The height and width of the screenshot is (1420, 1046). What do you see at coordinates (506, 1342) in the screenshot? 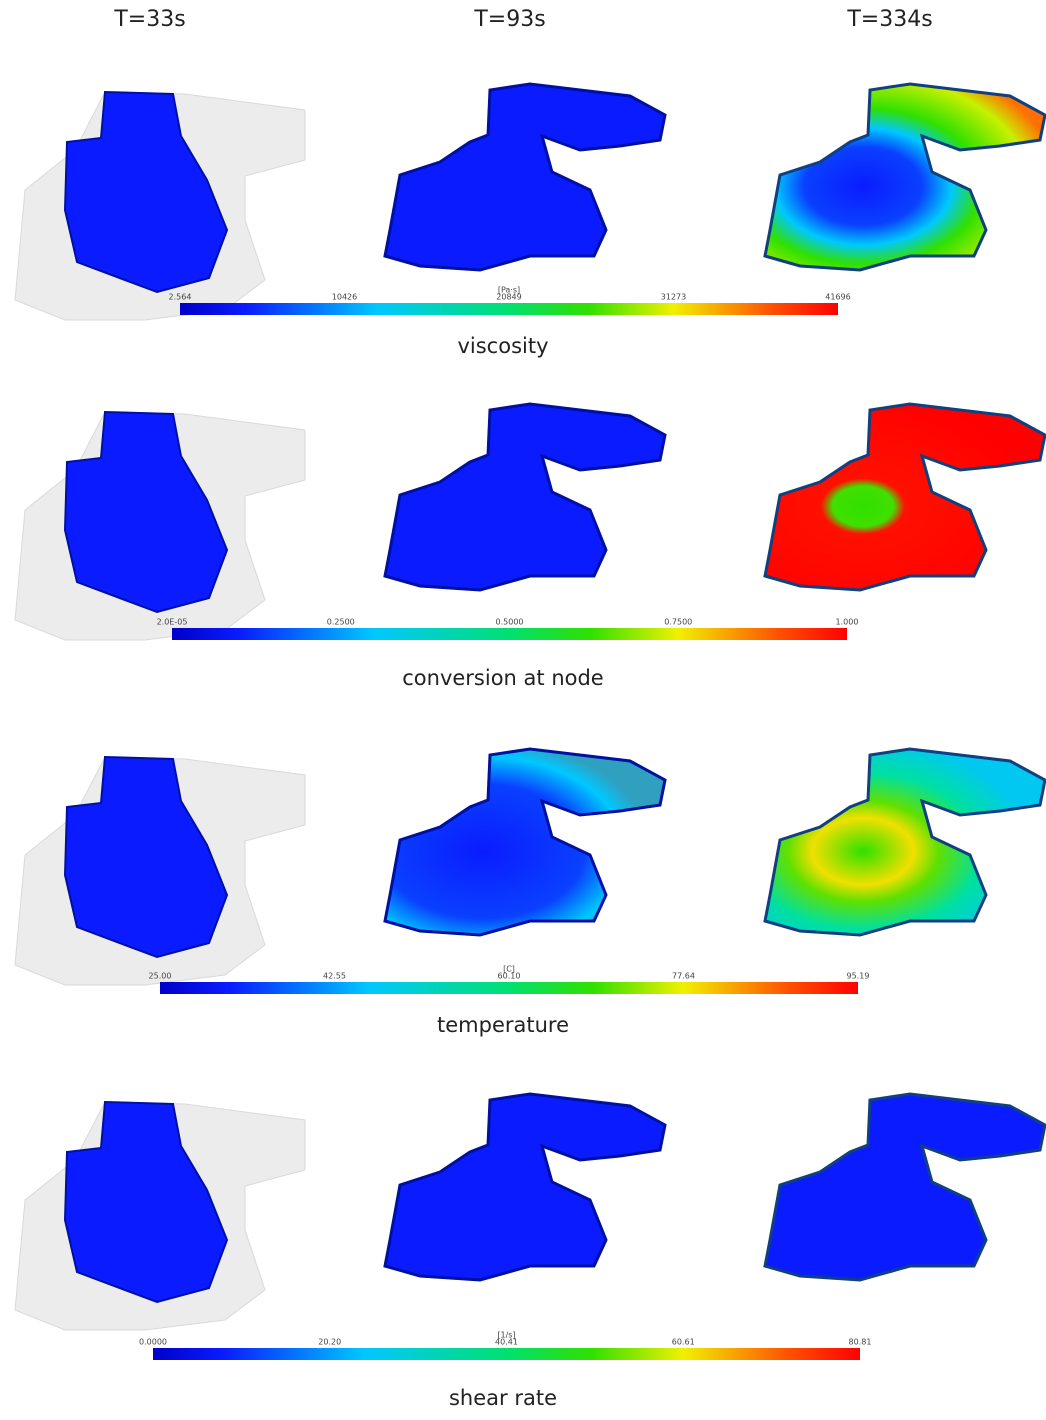
I see `colorbar-tick-label: 40.41` at bounding box center [506, 1342].